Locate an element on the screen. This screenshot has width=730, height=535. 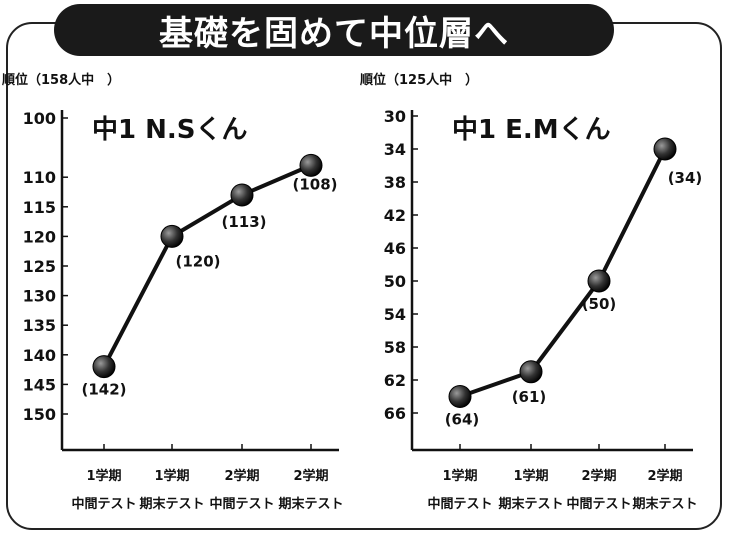
chart-title: 中1 N.Sくん is located at coordinates (170, 130).